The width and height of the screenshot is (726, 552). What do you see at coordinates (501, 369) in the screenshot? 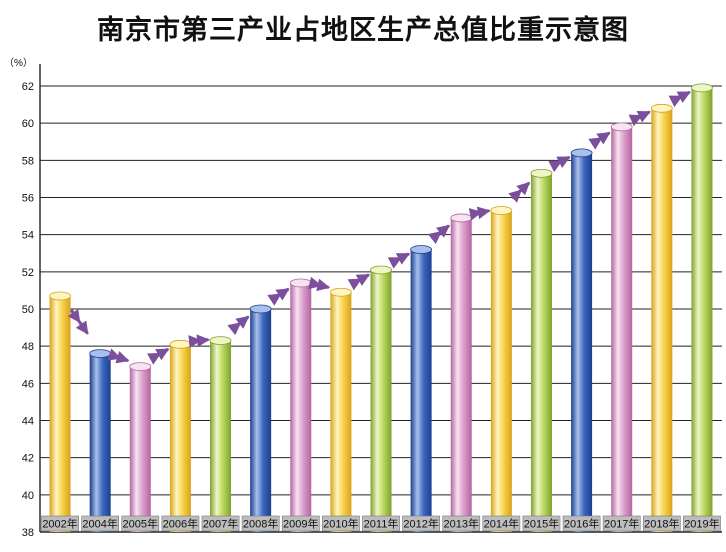
I see `bar-2014年` at bounding box center [501, 369].